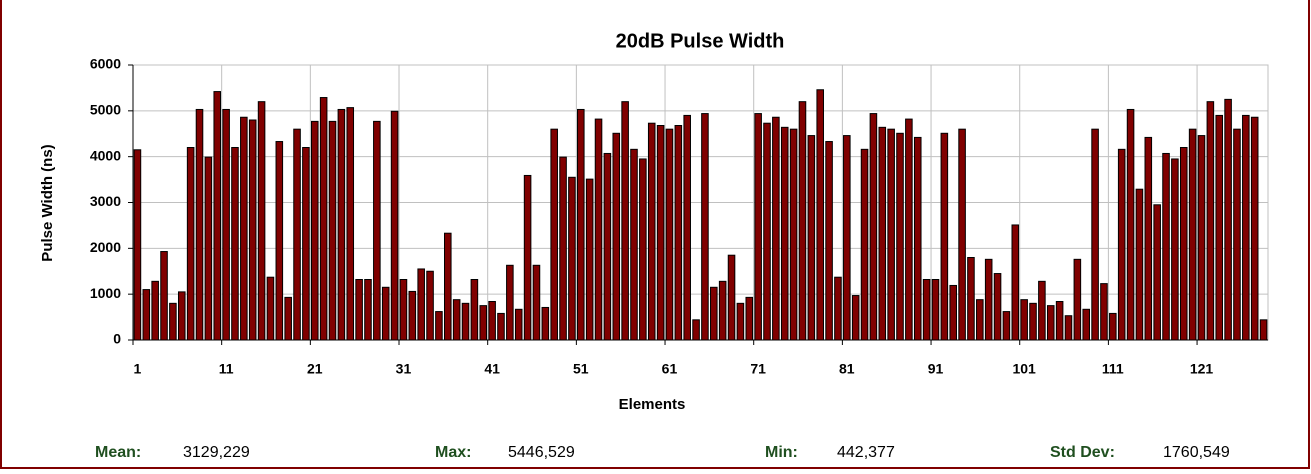  I want to click on y-tick-label: 3000, so click(105, 201).